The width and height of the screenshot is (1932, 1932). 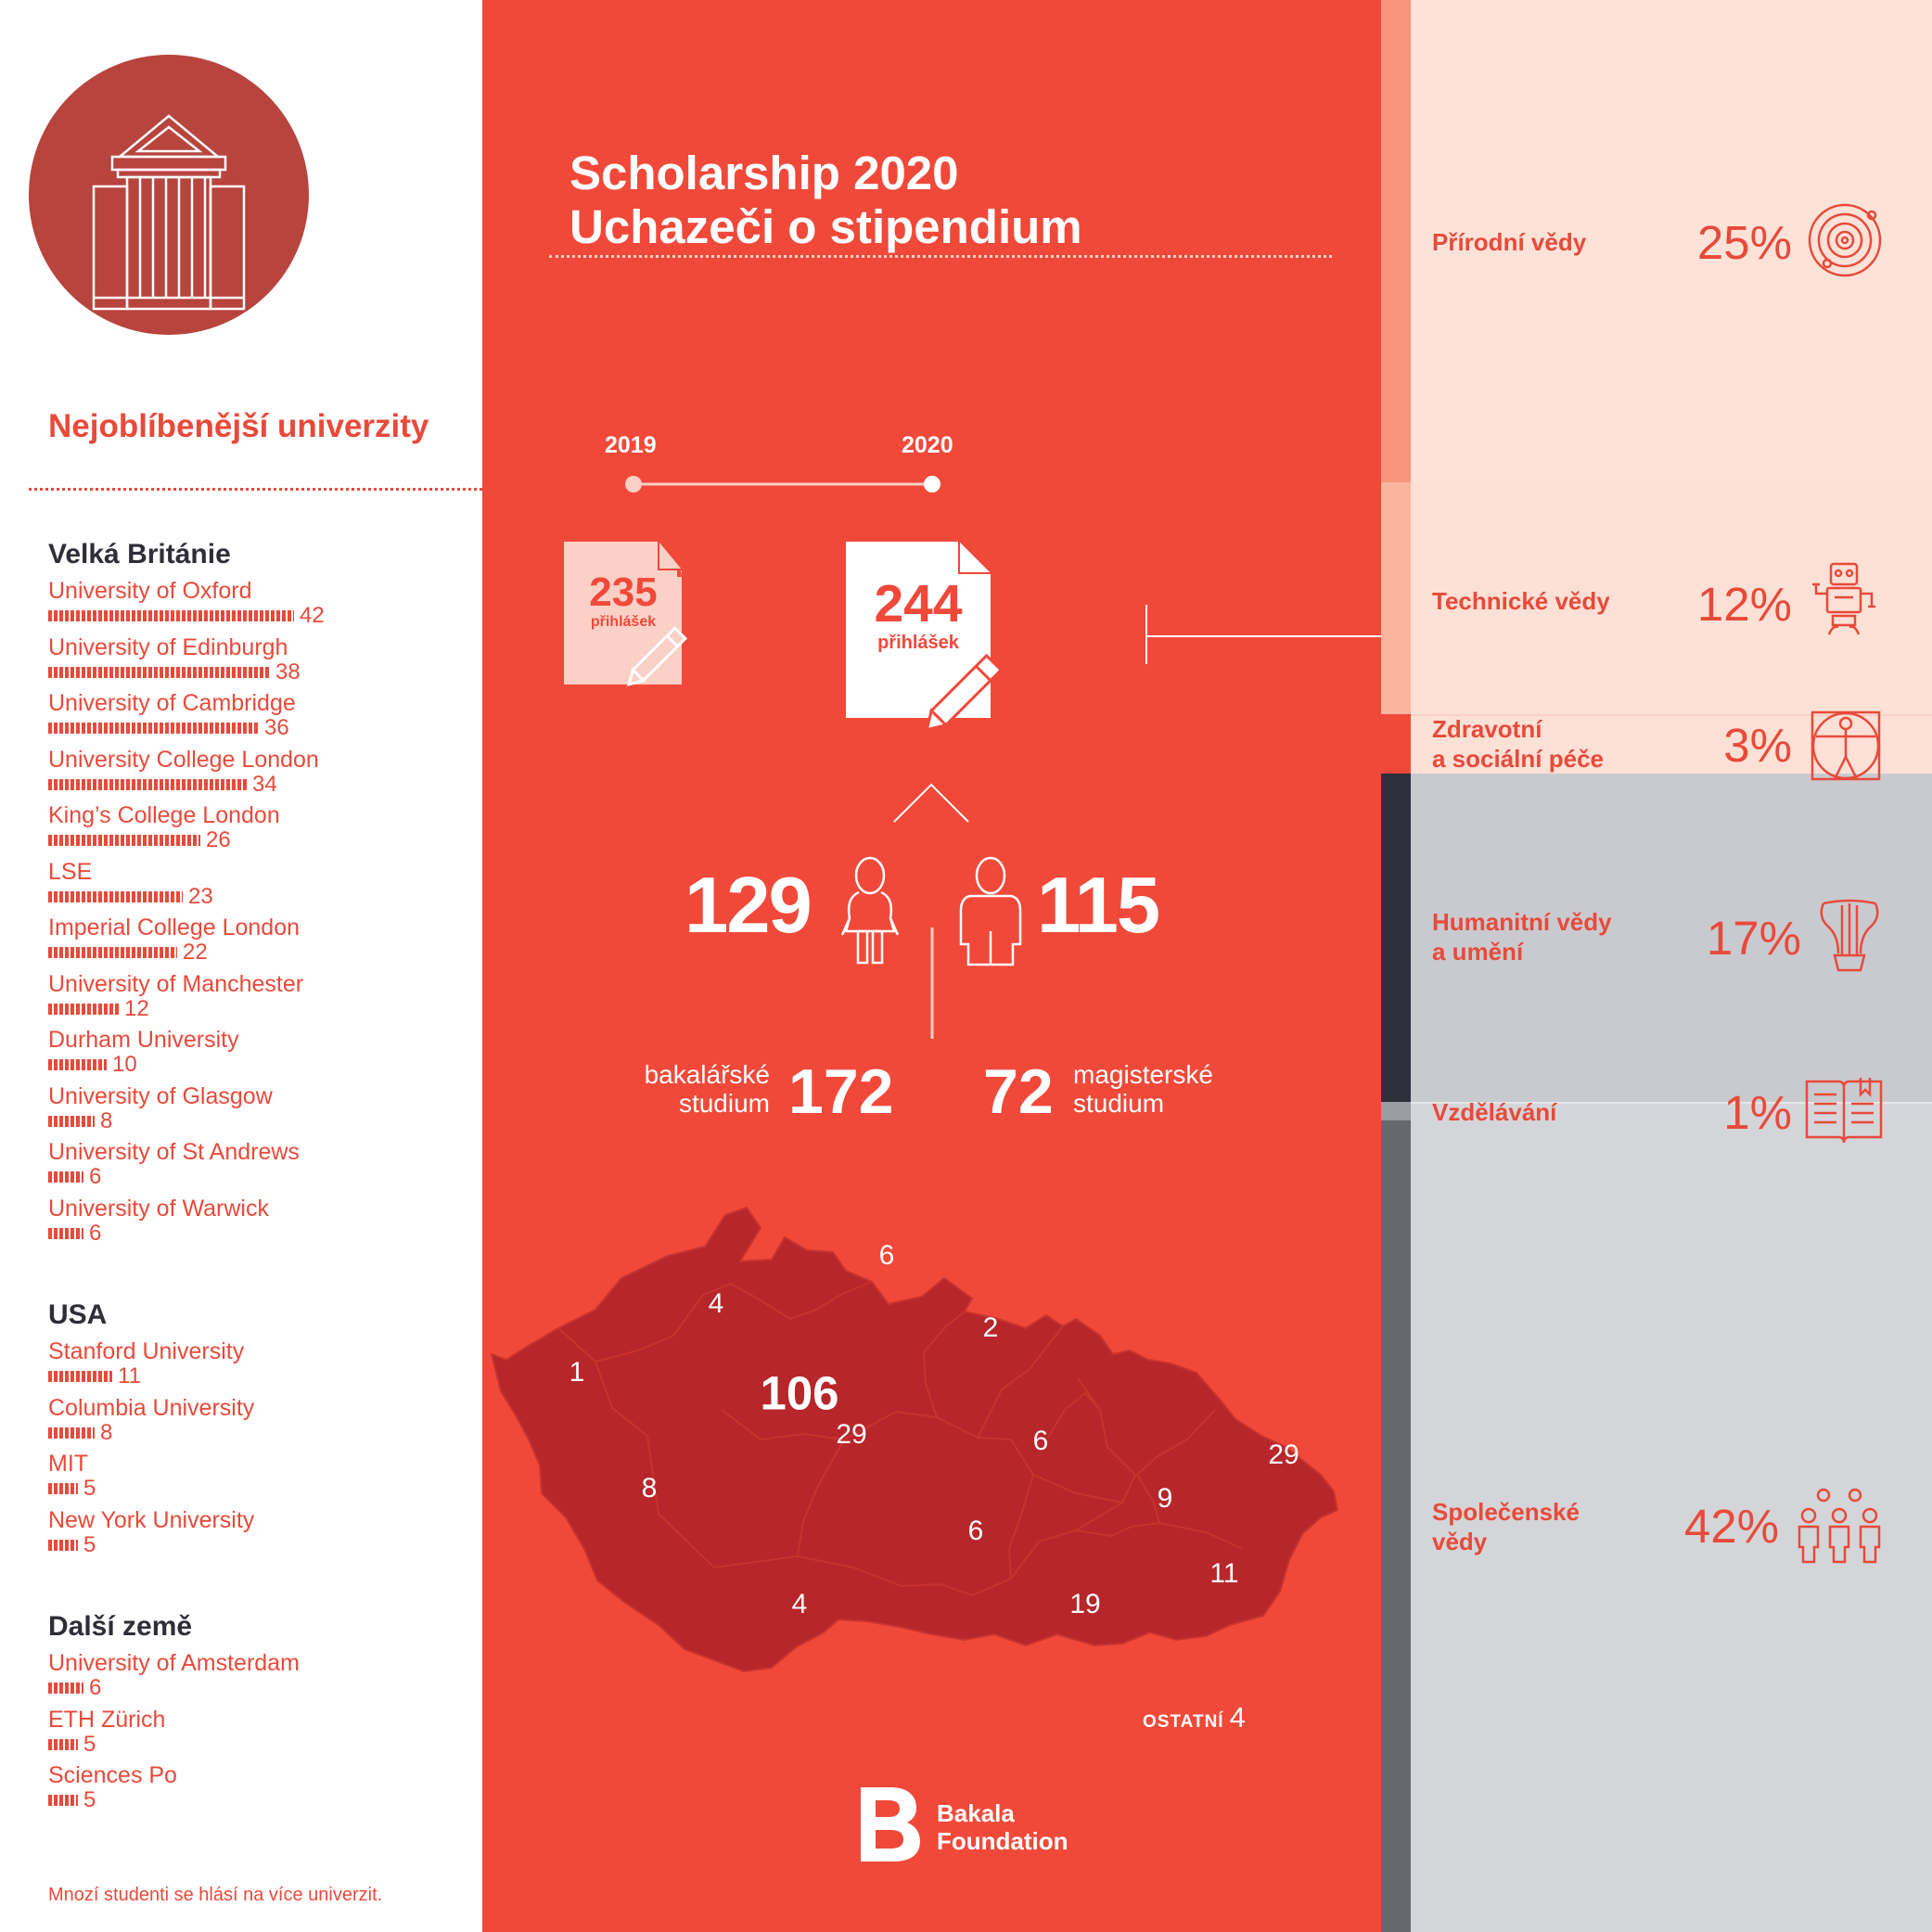 What do you see at coordinates (261, 1734) in the screenshot?
I see `university-row: ETH Zürich 5` at bounding box center [261, 1734].